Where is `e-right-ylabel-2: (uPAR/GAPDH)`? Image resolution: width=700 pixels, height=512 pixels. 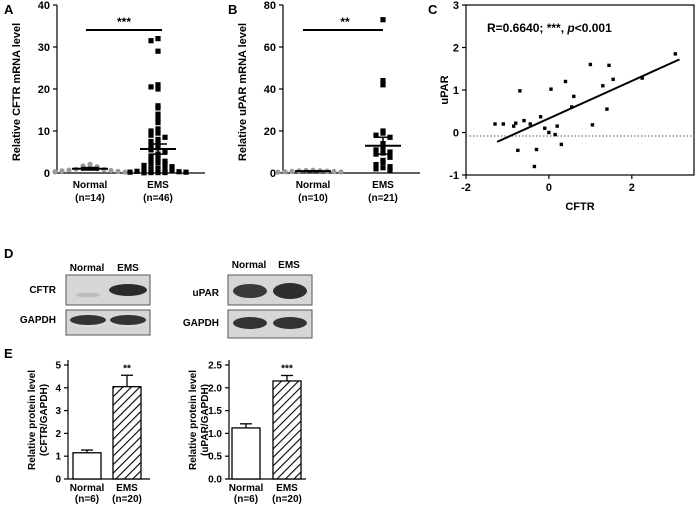
e-right-ylabel-2: (uPAR/GAPDH) is located at coordinates (205, 420).